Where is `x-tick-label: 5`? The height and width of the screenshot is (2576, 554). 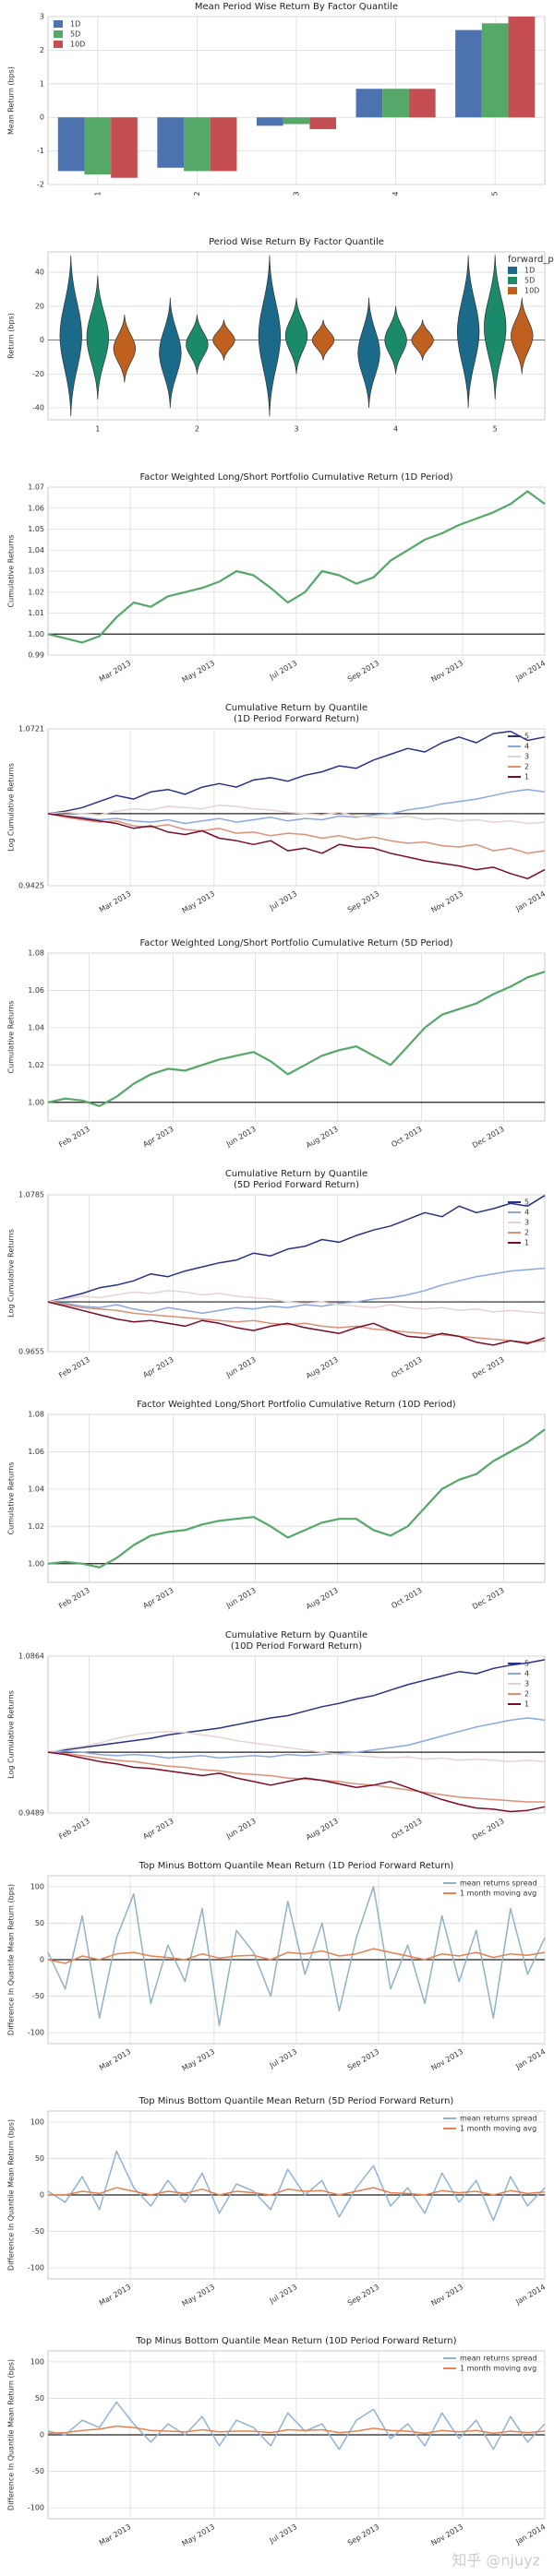
x-tick-label: 5 is located at coordinates (495, 193).